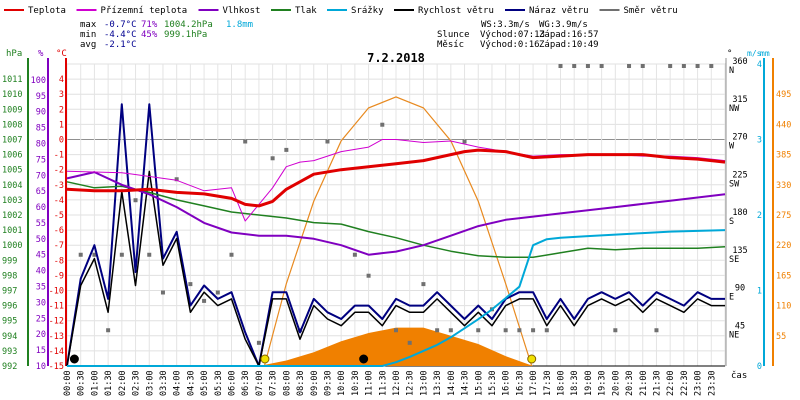 The height and width of the screenshot is (400, 800). I want to click on time-tick-label: 16:30, so click(520, 383).